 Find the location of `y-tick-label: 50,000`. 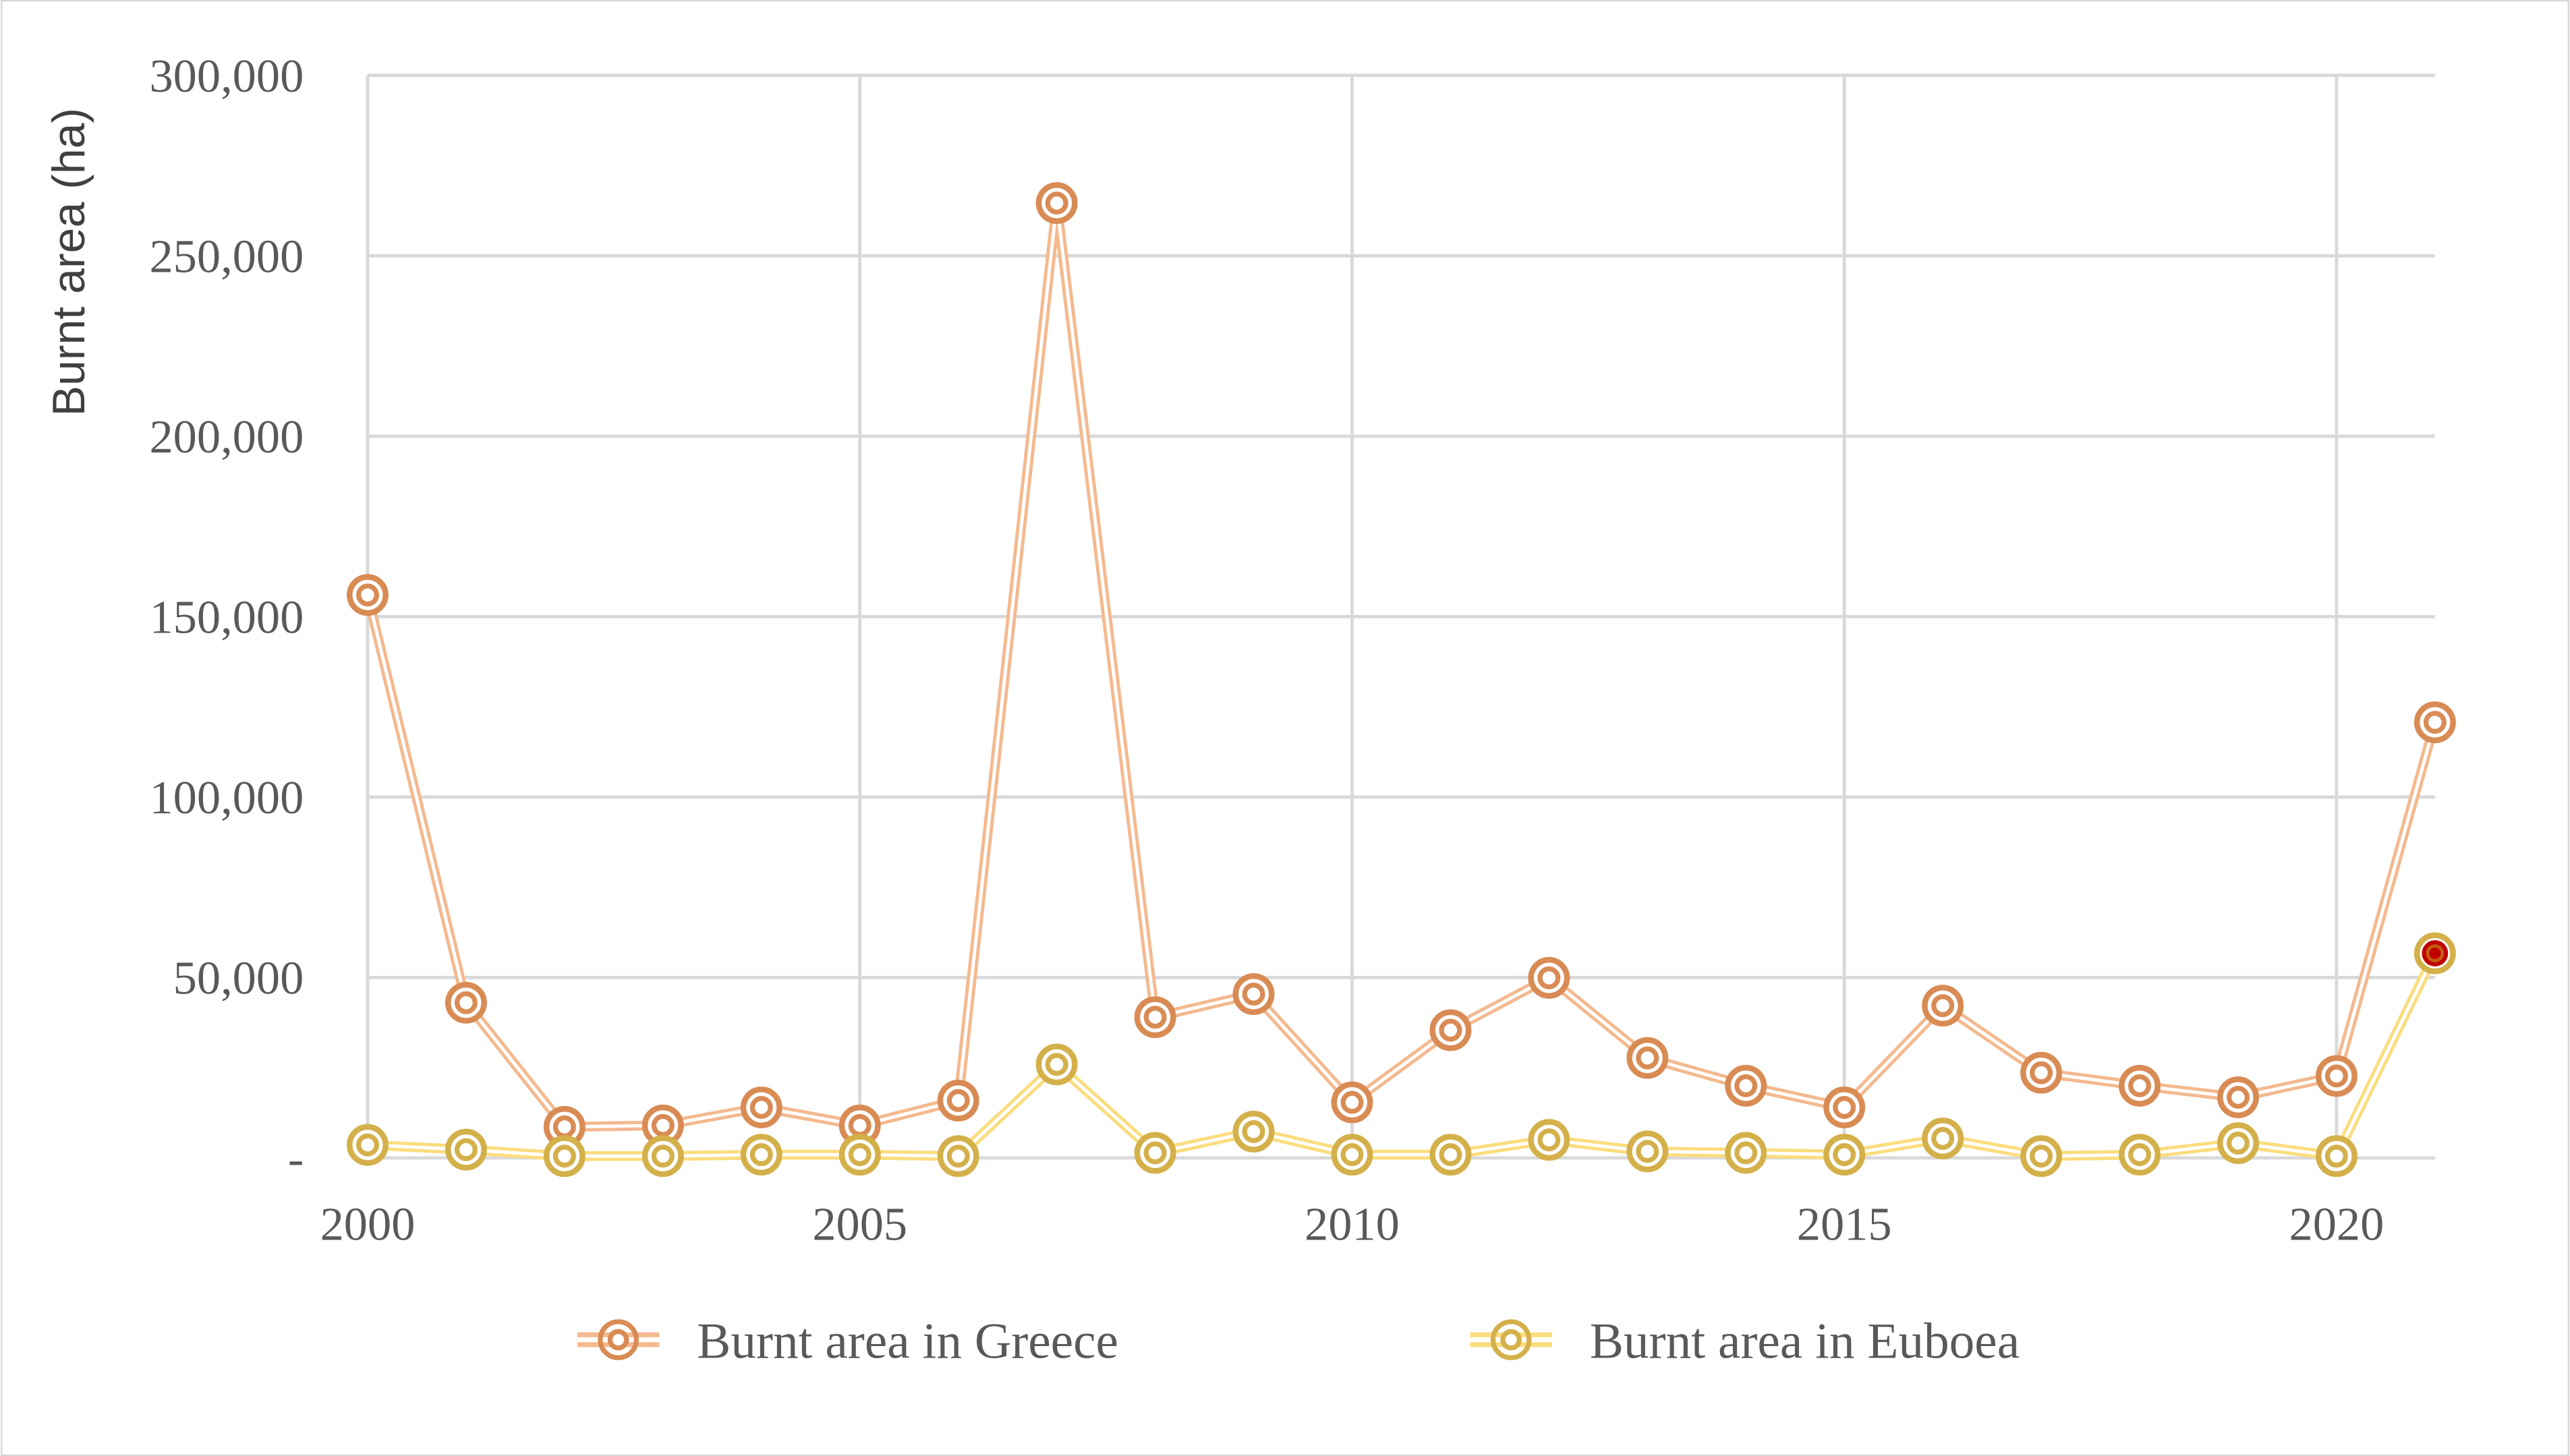

y-tick-label: 50,000 is located at coordinates (238, 978).